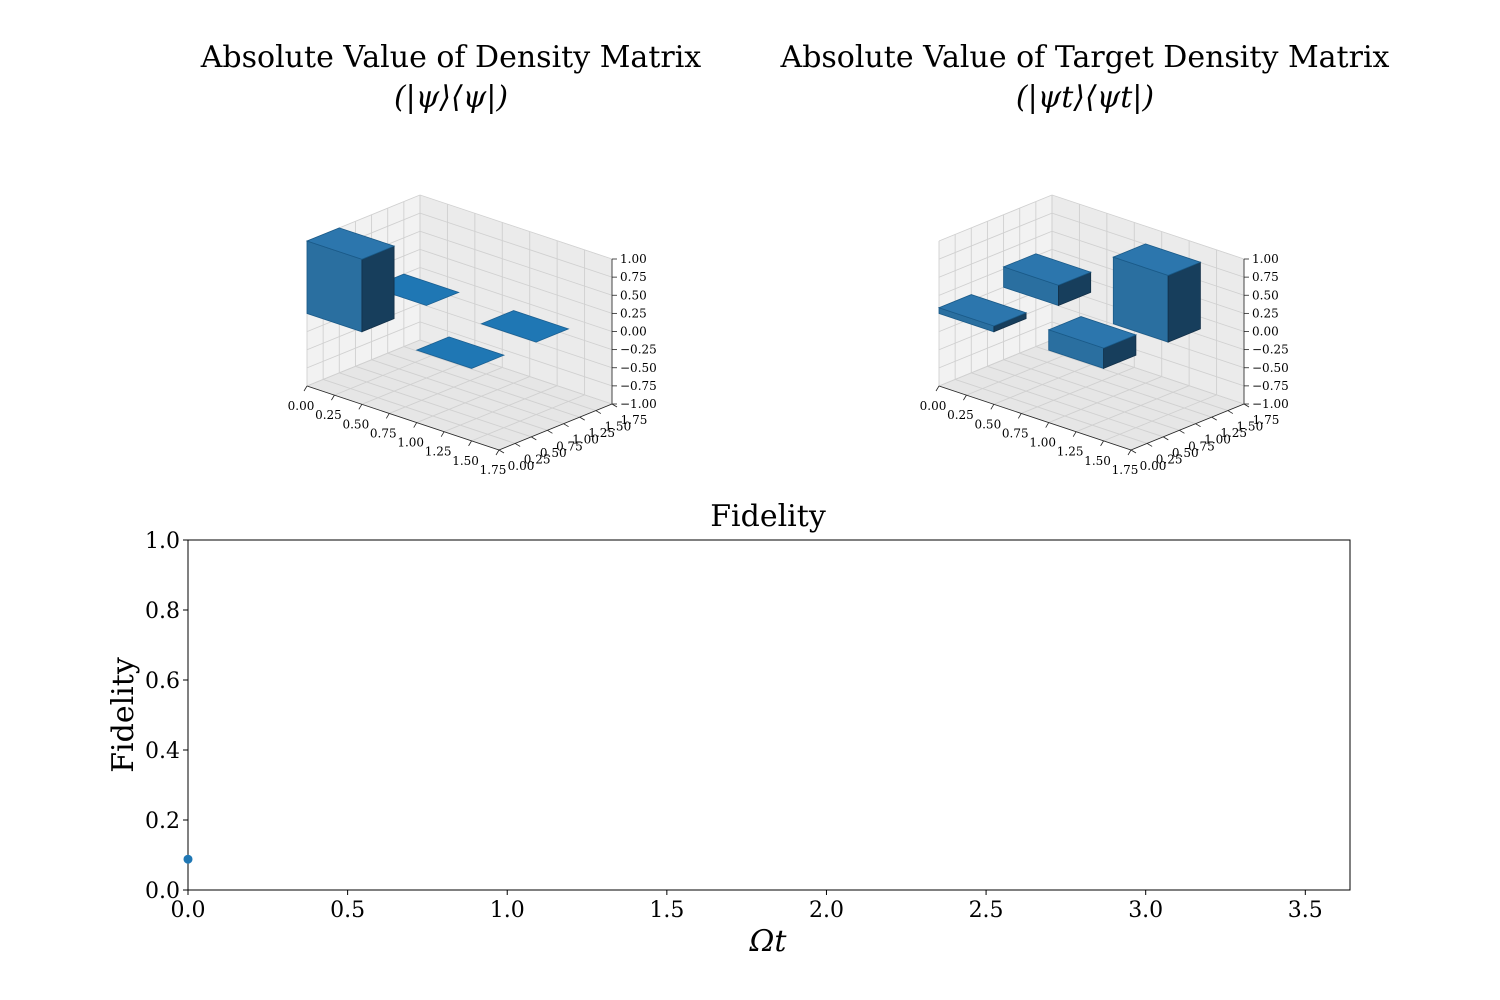  Describe the element at coordinates (933, 406) in the screenshot. I see `tdm-x-tick-label: 0.00` at that location.